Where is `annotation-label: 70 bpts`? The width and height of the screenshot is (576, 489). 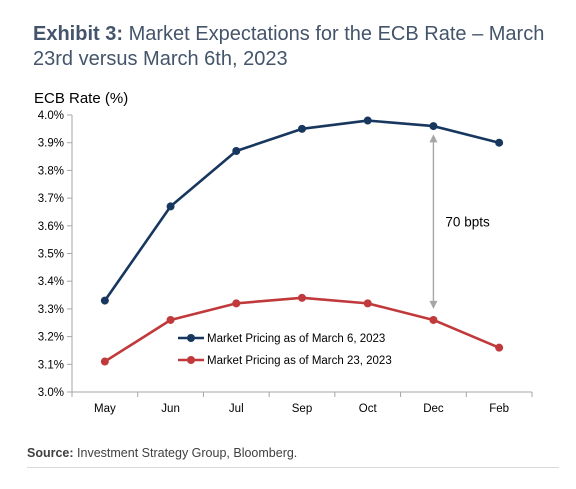
annotation-label: 70 bpts is located at coordinates (467, 222).